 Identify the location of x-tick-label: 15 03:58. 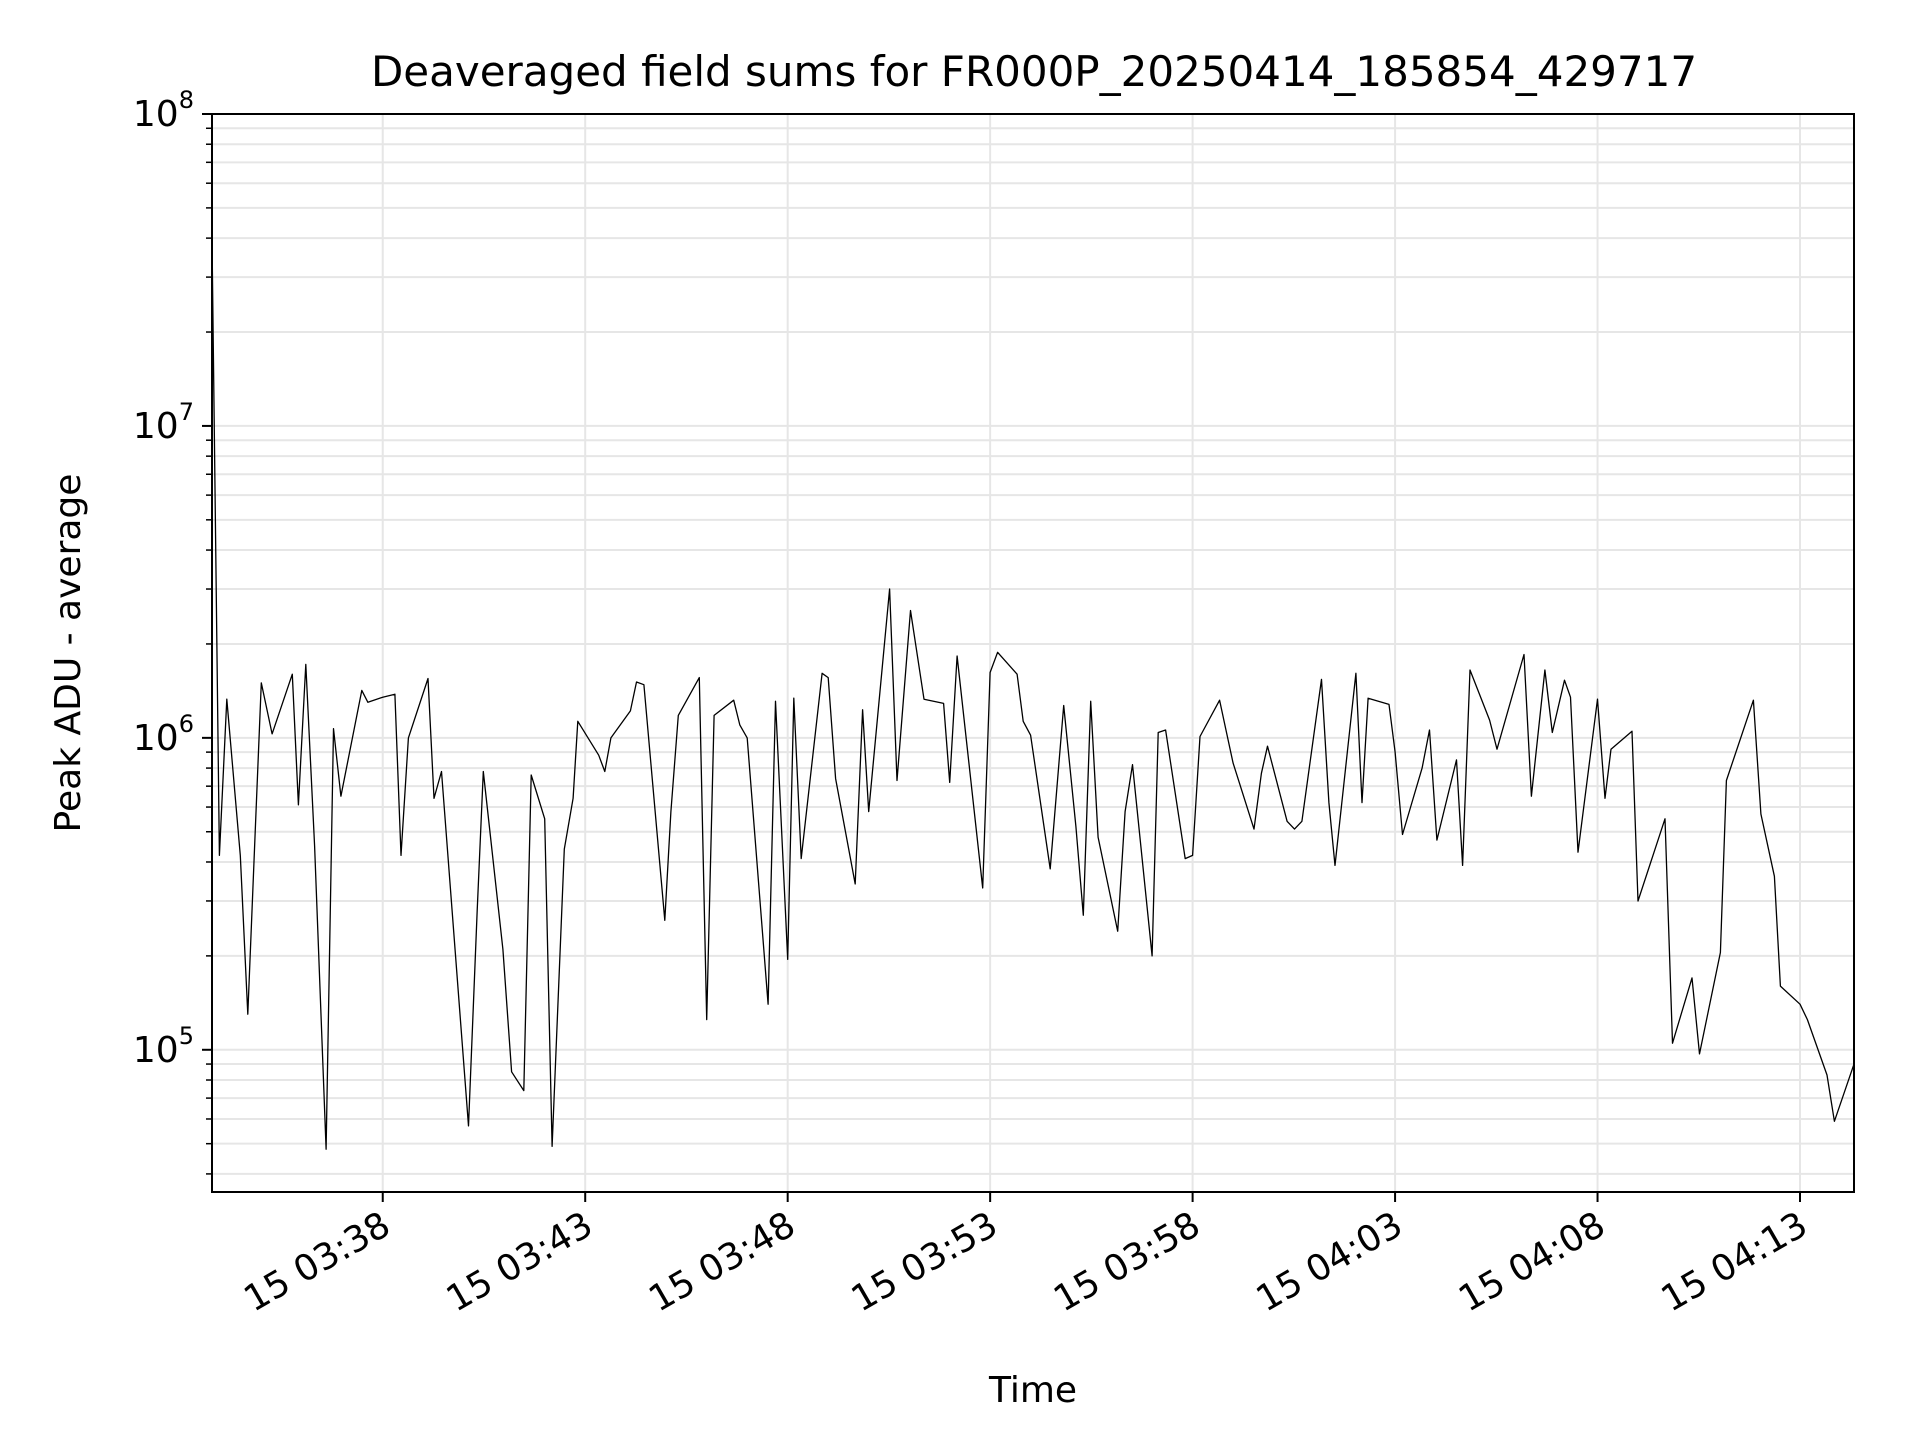
(1127, 1262).